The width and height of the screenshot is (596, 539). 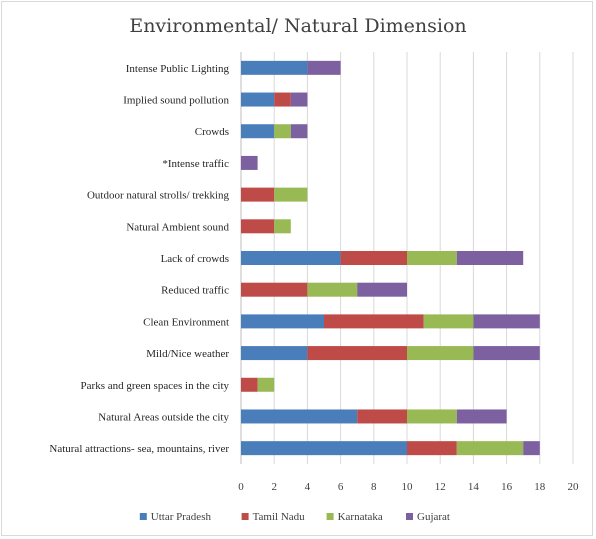 What do you see at coordinates (178, 69) in the screenshot?
I see `category-label: Intense Public Lighting` at bounding box center [178, 69].